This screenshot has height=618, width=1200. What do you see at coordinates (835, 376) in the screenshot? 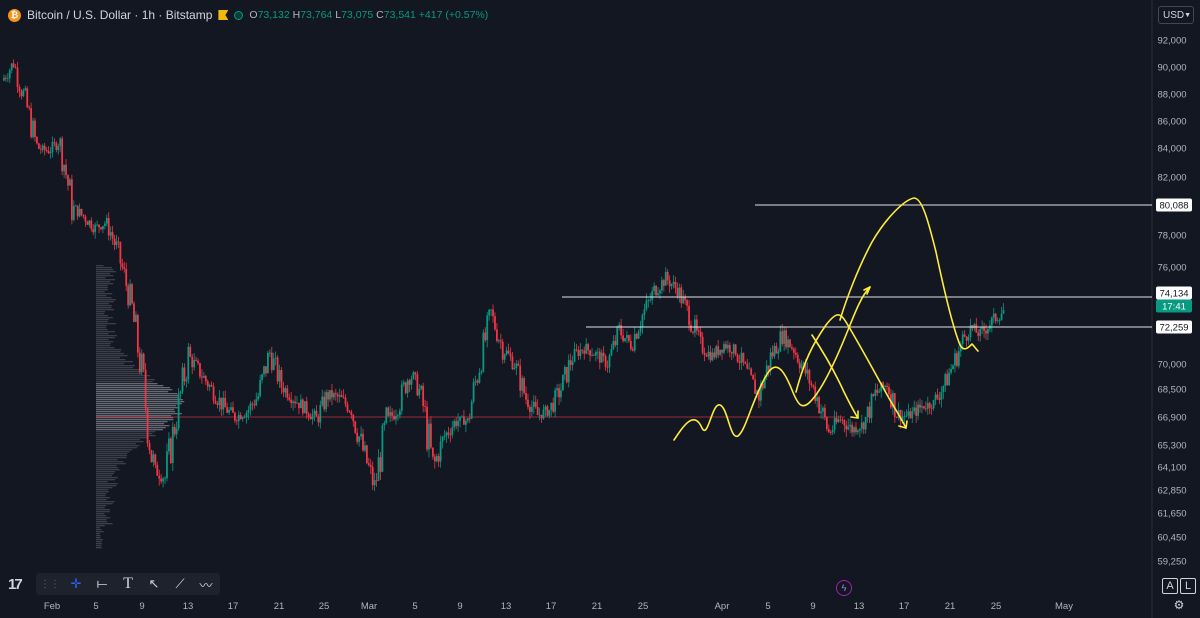
I see `drawing-curve-mid` at bounding box center [835, 376].